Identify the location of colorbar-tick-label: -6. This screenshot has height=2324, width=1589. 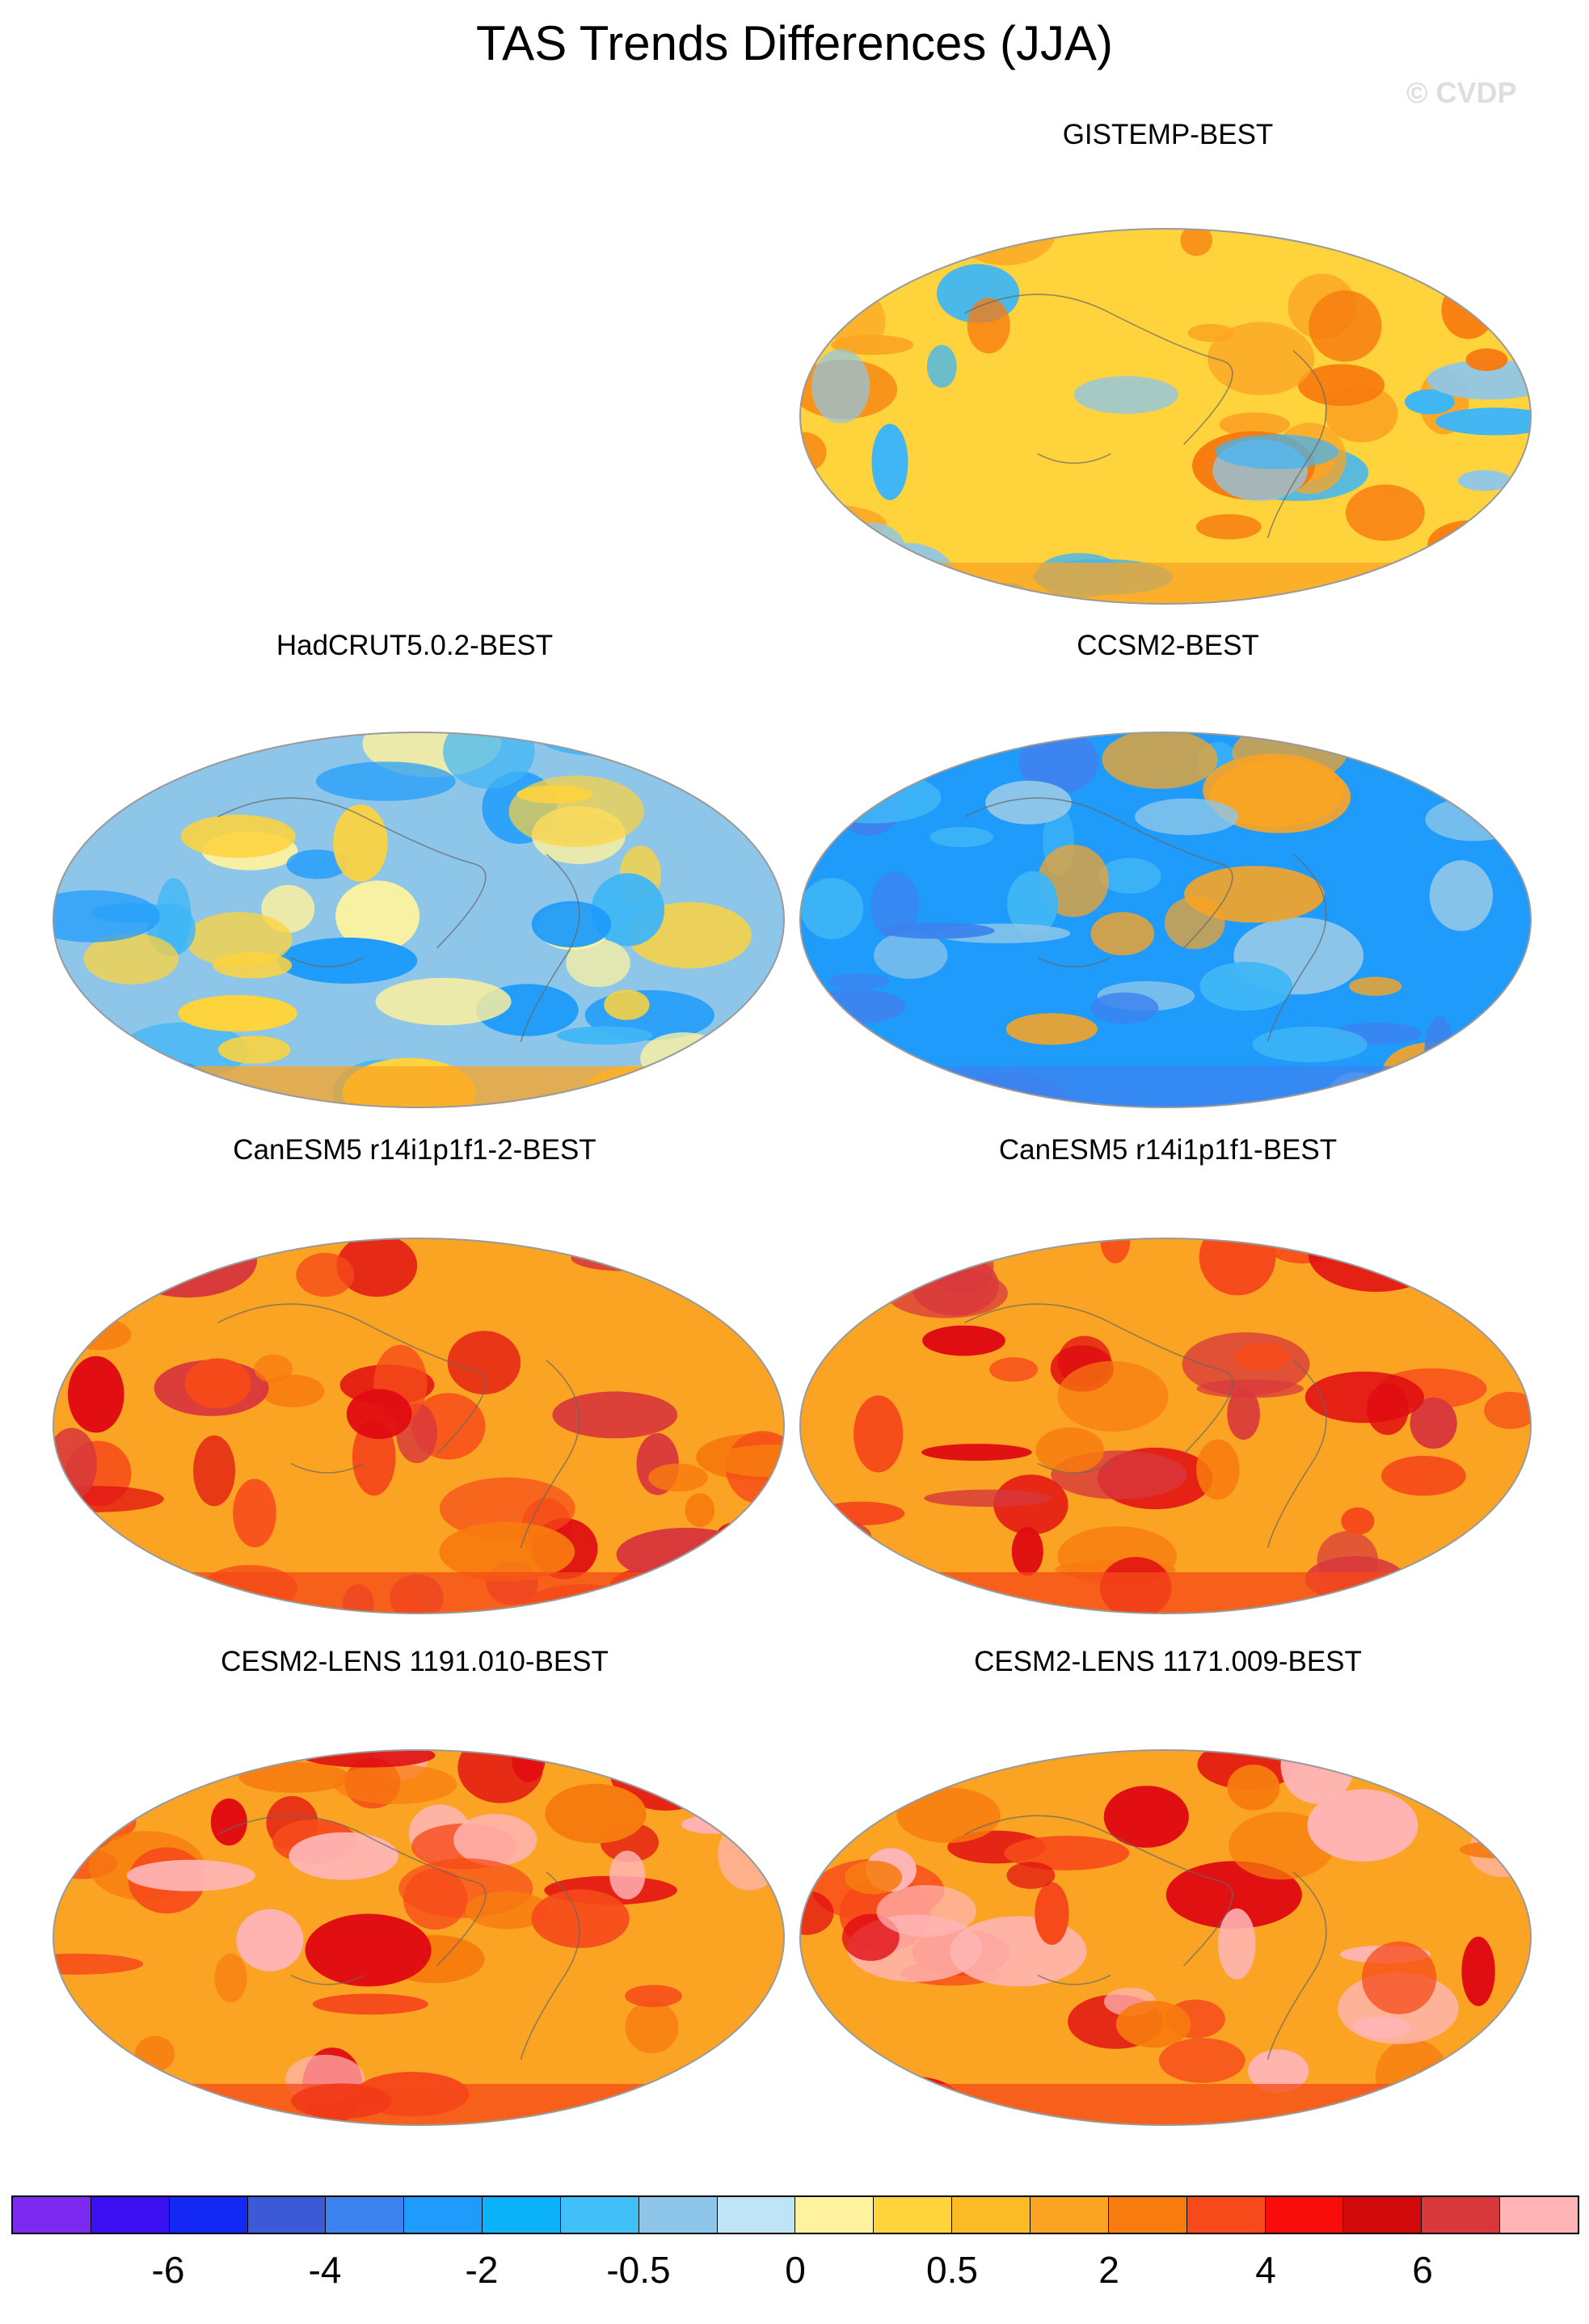
(168, 2270).